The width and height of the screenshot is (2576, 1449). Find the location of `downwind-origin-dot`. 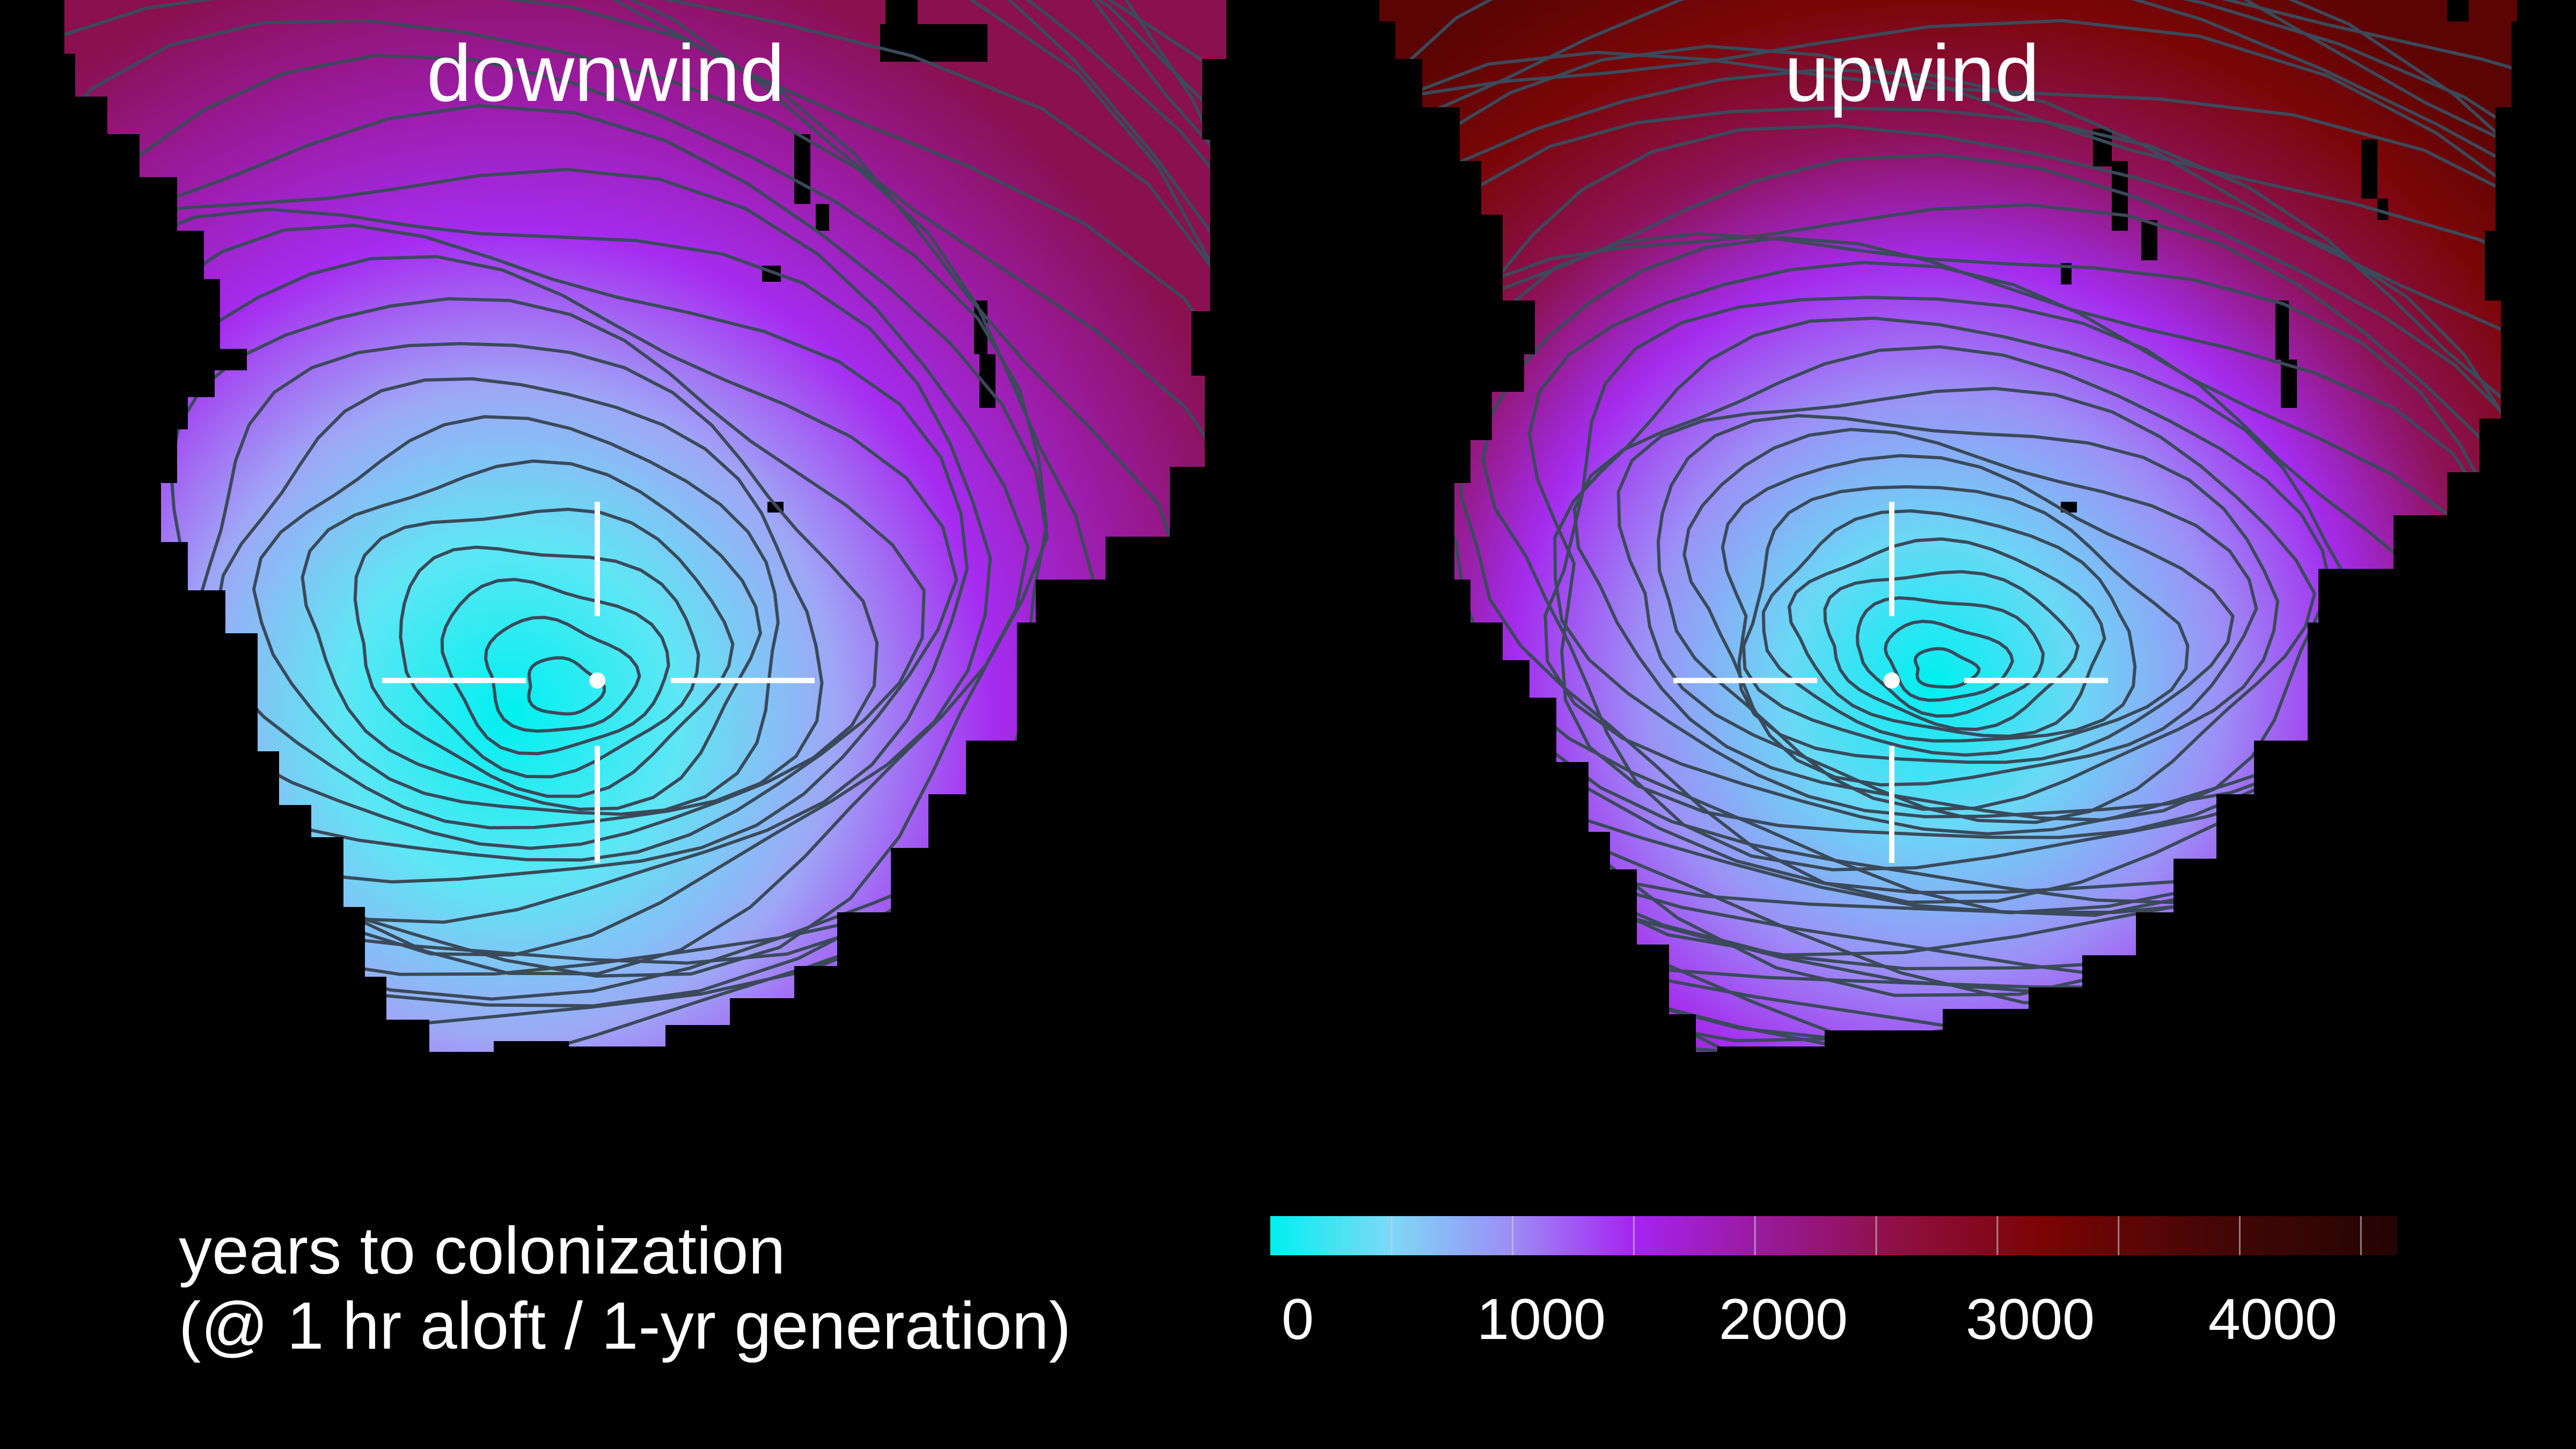

downwind-origin-dot is located at coordinates (597, 680).